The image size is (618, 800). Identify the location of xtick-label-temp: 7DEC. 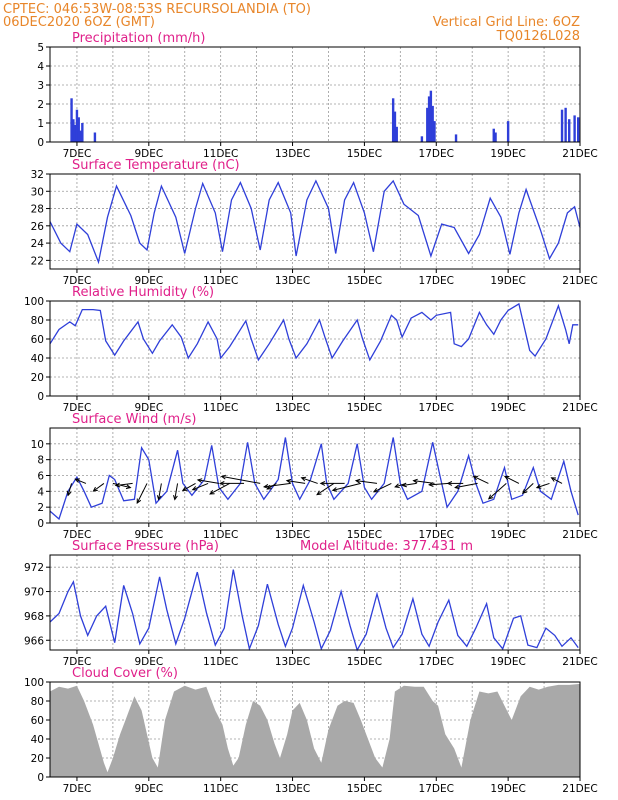
(77, 281).